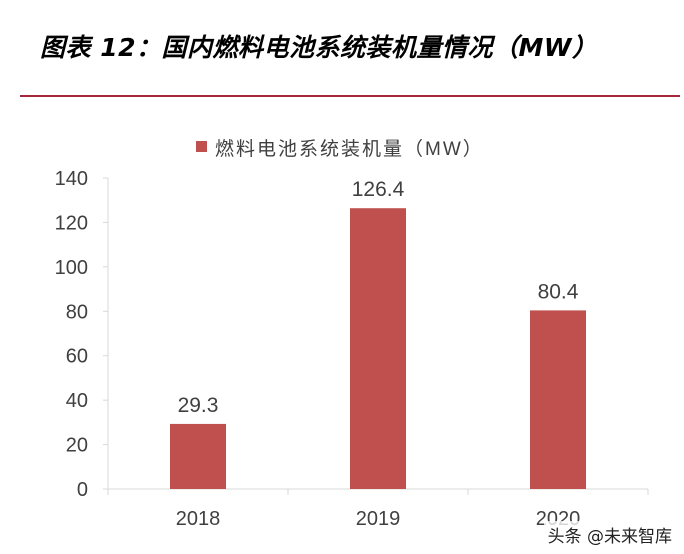 The height and width of the screenshot is (554, 684). What do you see at coordinates (558, 399) in the screenshot?
I see `bar-2020` at bounding box center [558, 399].